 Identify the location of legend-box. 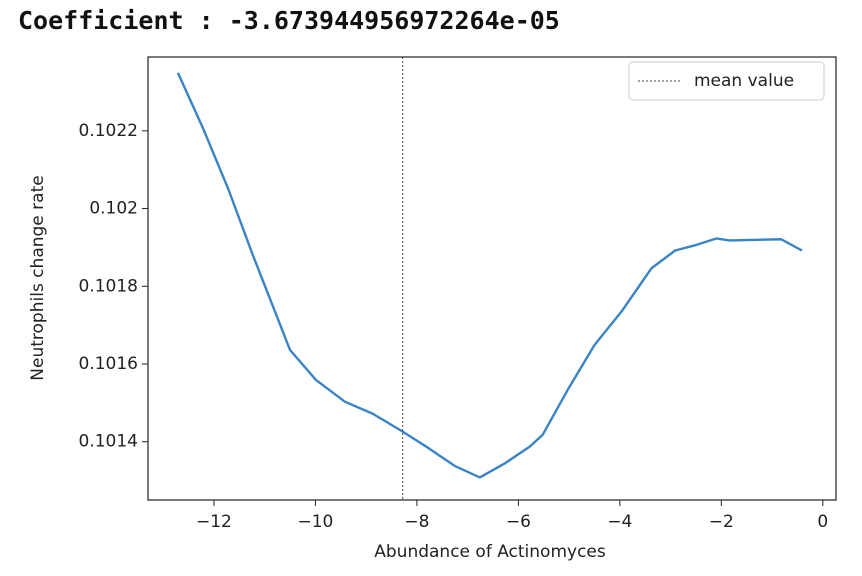
(726, 81).